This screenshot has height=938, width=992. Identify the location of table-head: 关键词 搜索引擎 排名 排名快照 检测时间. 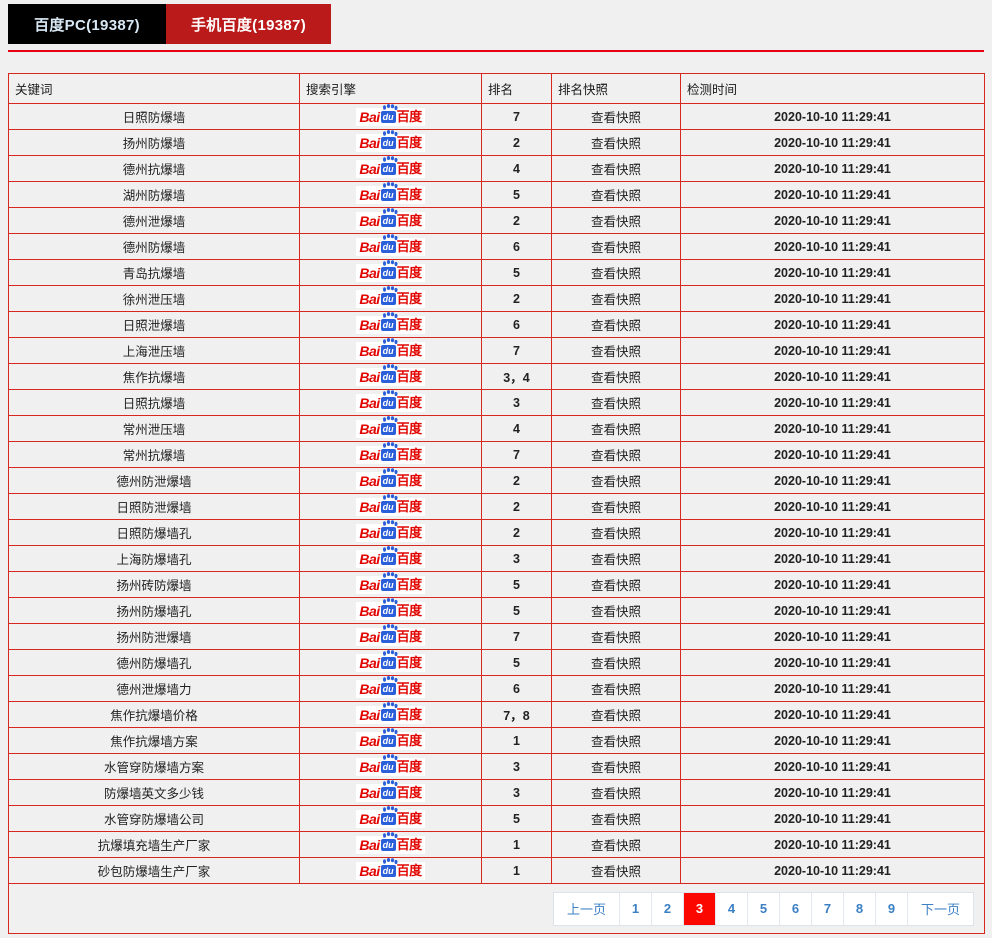
(496, 88).